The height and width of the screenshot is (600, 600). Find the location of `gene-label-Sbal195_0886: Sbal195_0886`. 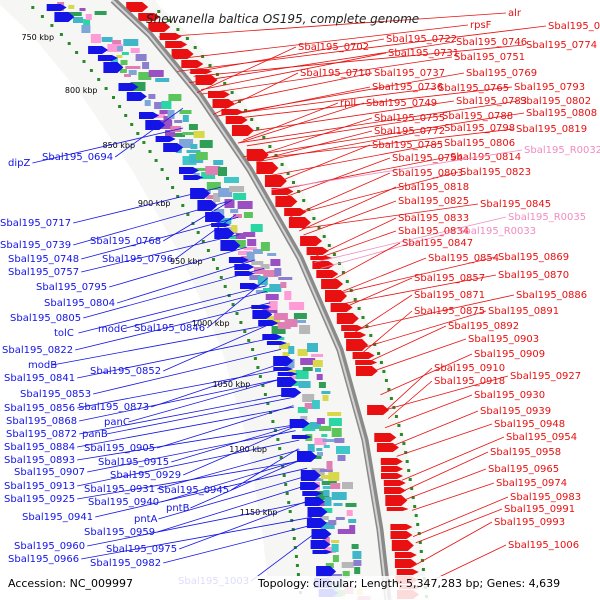

gene-label-Sbal195_0886: Sbal195_0886 is located at coordinates (551, 295).